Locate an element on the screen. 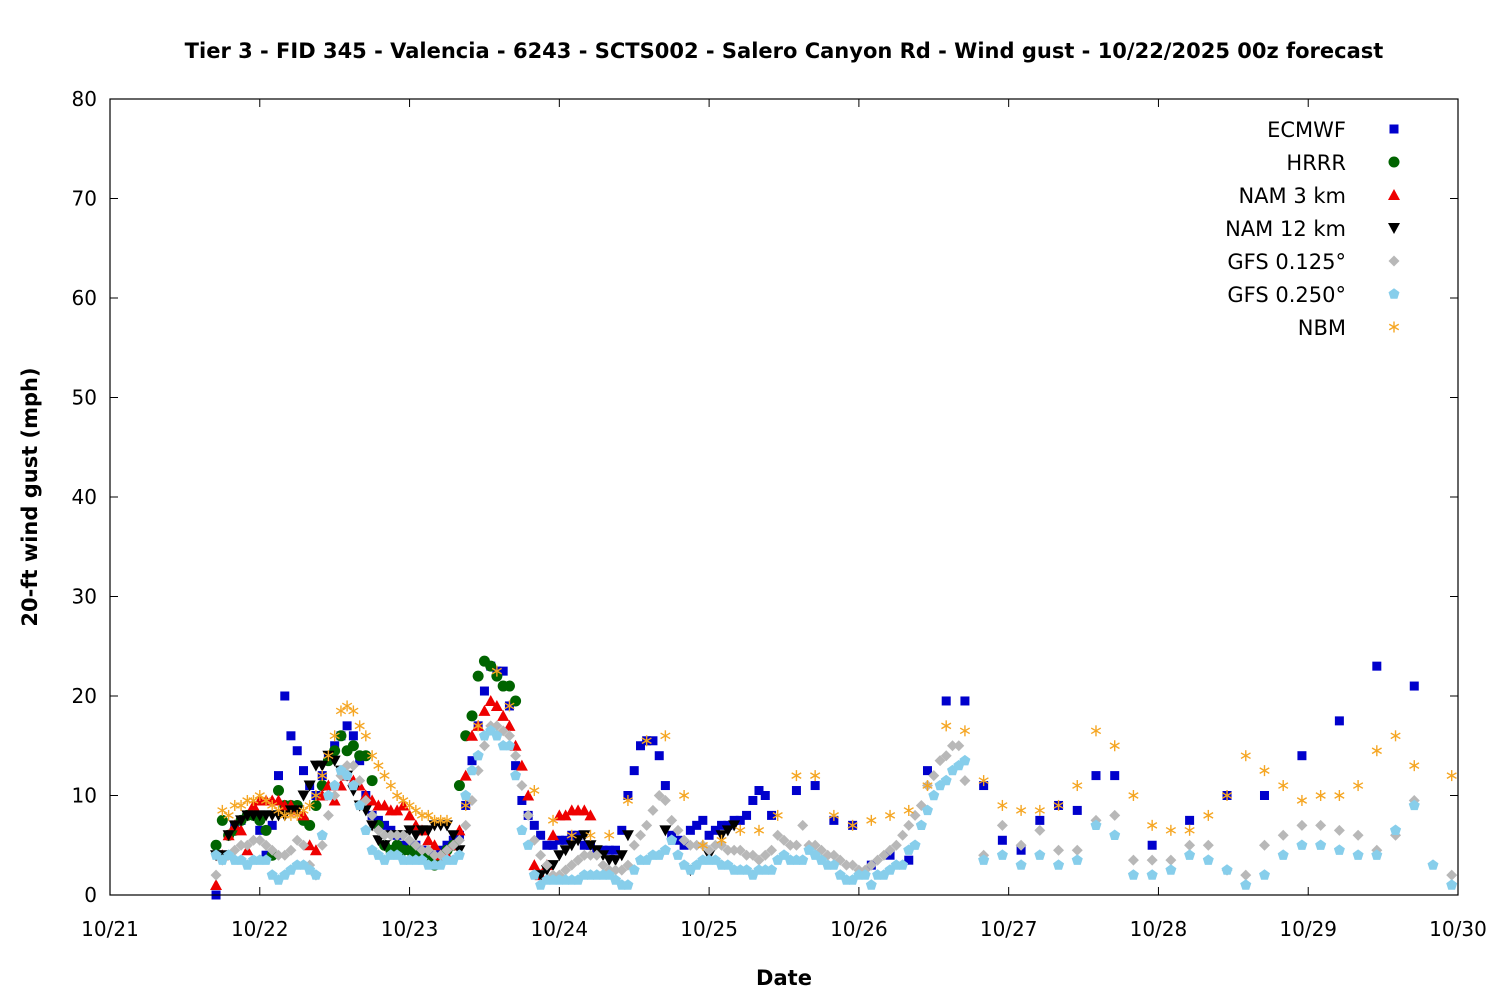 Image resolution: width=1500 pixels, height=1000 pixels. x-tick-label: 10/24 is located at coordinates (560, 929).